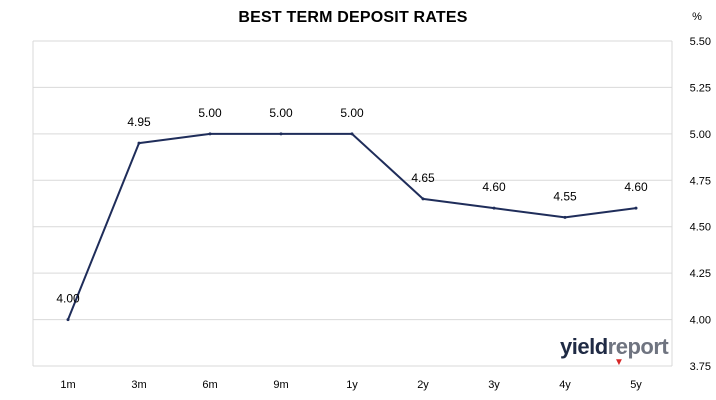 The height and width of the screenshot is (400, 716). Describe the element at coordinates (353, 17) in the screenshot. I see `chart-title: BEST TERM DEPOSIT RATES` at that location.